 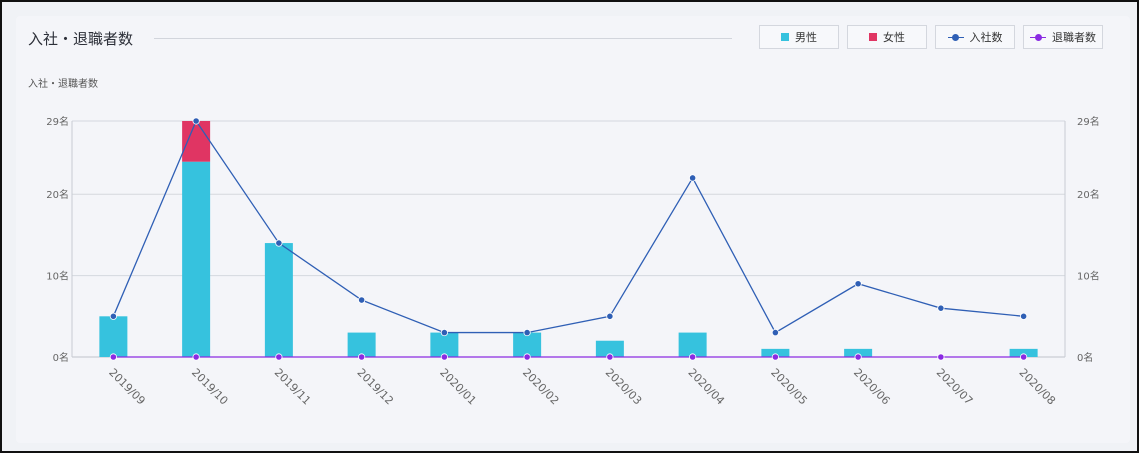 I want to click on point-hires-2020/02, so click(x=527, y=332).